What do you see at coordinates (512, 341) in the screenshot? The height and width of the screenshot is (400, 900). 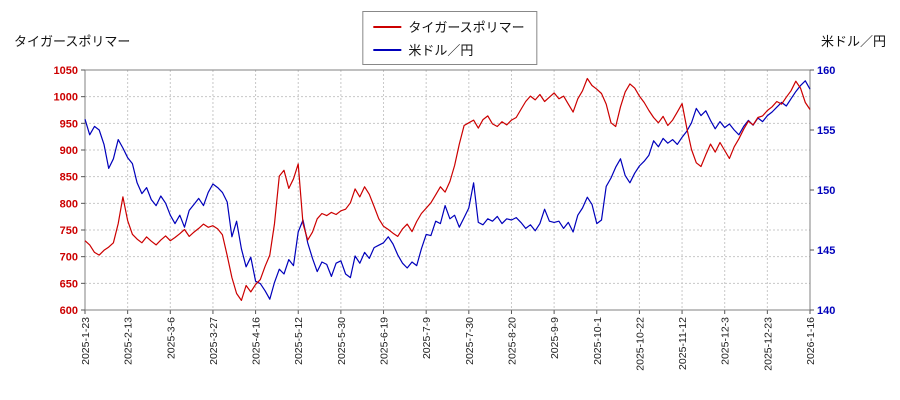 I see `x-tick-label: 2025-8-20` at bounding box center [512, 341].